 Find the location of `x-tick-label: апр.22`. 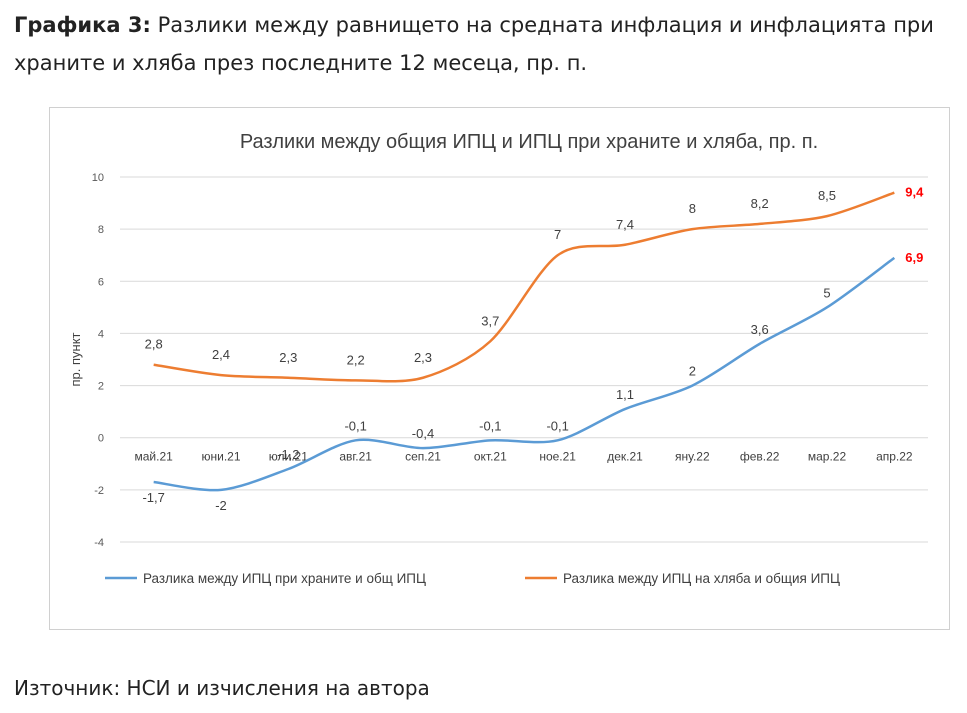

x-tick-label: апр.22 is located at coordinates (894, 457).